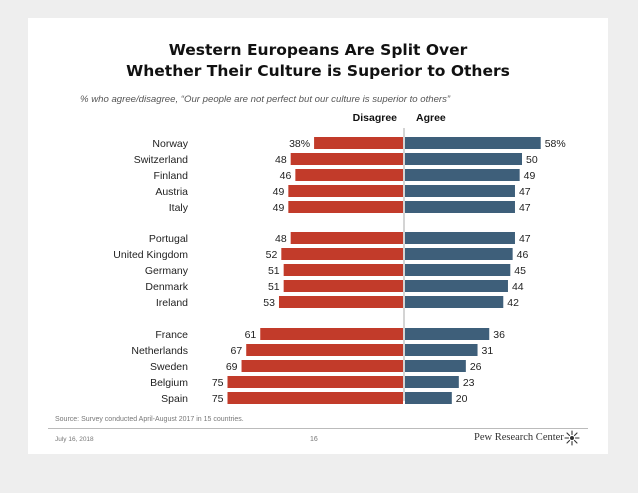 The width and height of the screenshot is (638, 493). What do you see at coordinates (168, 239) in the screenshot?
I see `country-label: Portugal` at bounding box center [168, 239].